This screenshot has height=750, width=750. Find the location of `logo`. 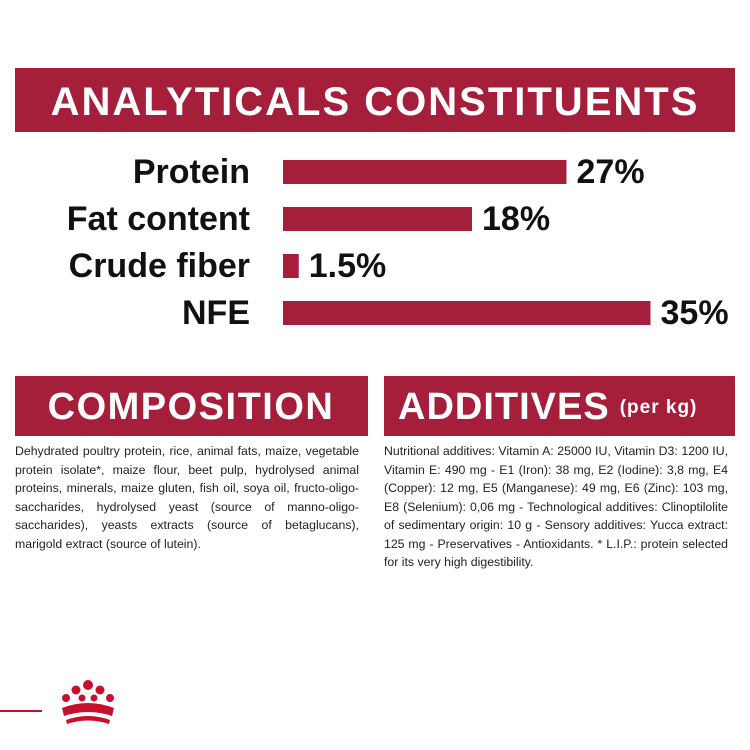

logo is located at coordinates (350, 702).